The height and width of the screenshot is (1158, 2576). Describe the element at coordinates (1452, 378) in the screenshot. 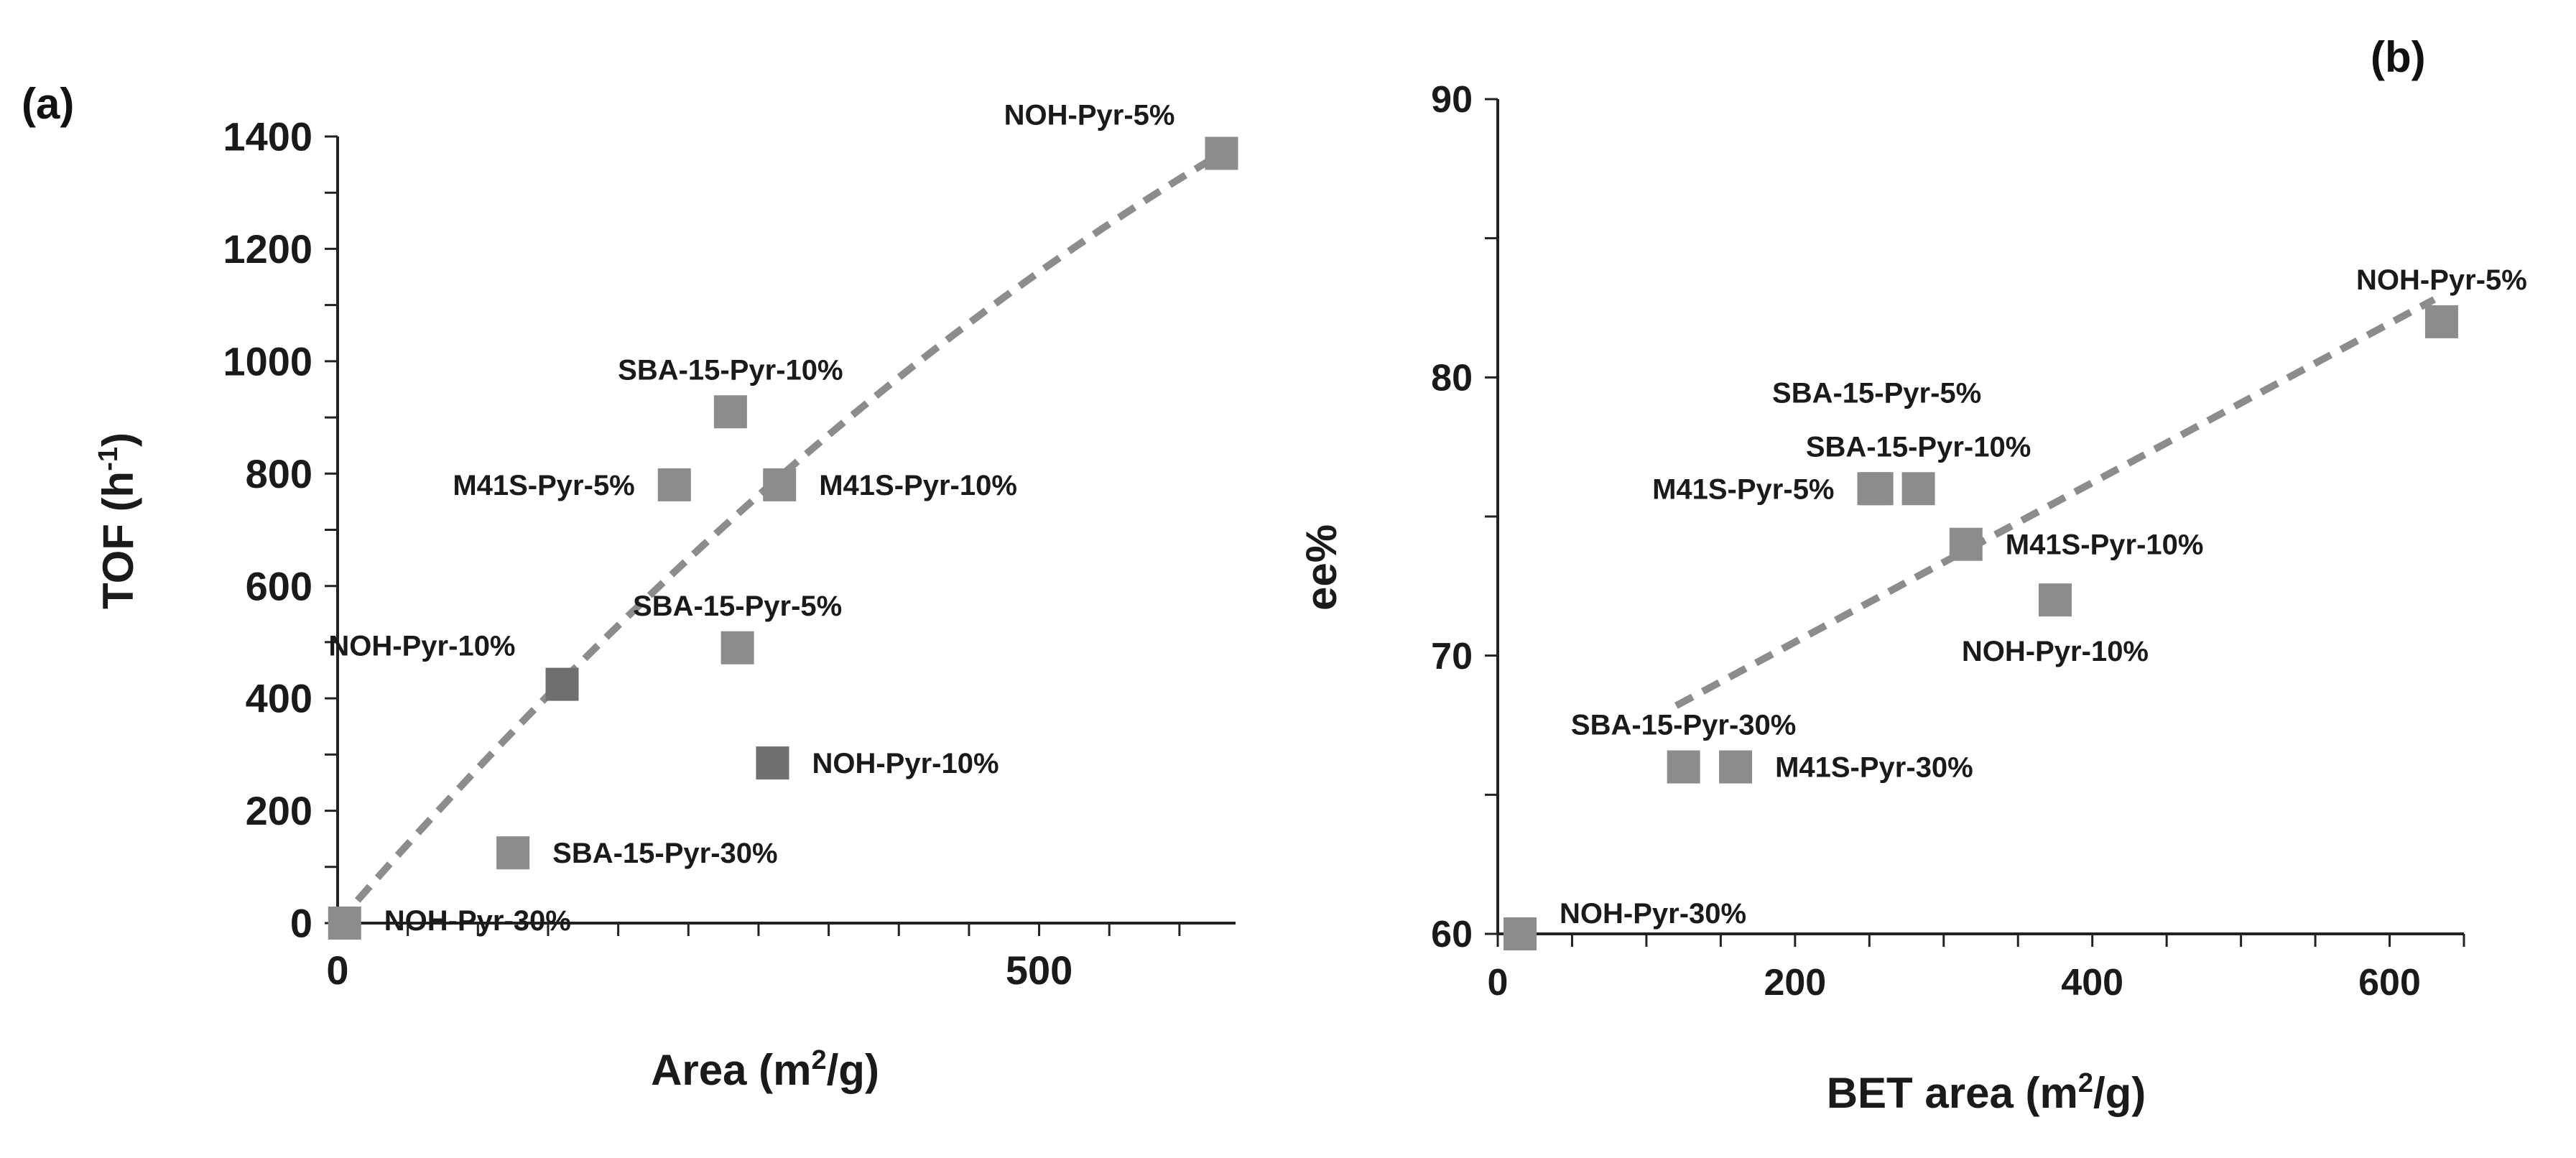

I see `y-tick-label: 80` at that location.